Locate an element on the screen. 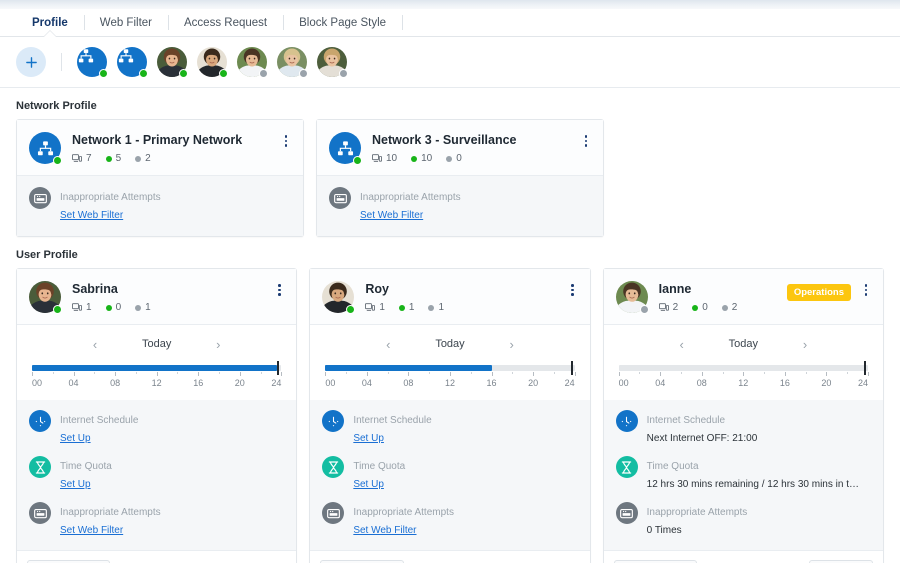  stat-online-value: 5 is located at coordinates (118, 158).